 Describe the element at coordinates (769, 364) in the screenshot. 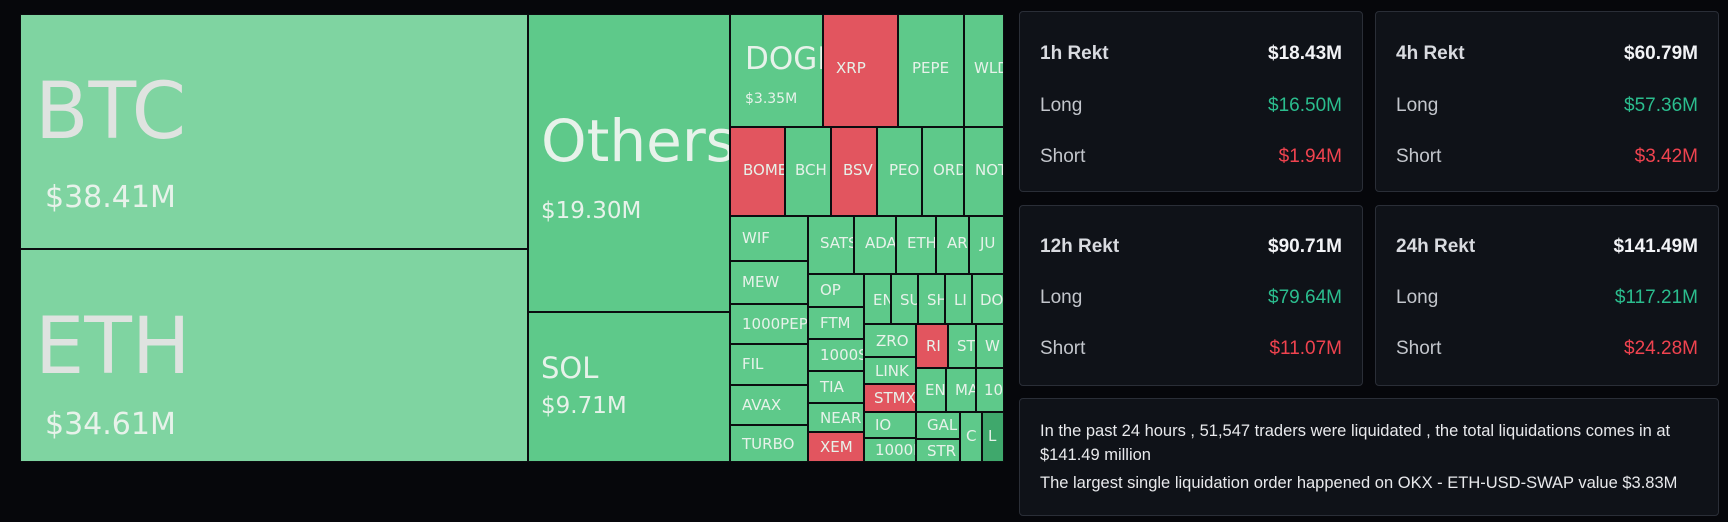

I see `treemap-cell-fil: FIL` at that location.